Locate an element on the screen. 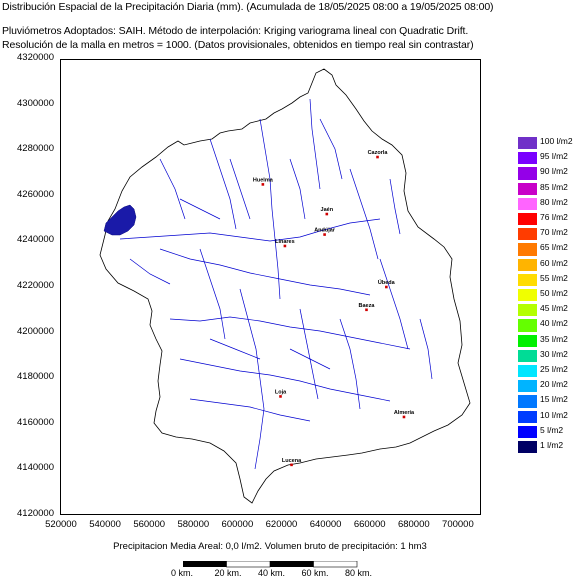 The image size is (580, 580). legend-item: 20 l/m2 is located at coordinates (548, 386).